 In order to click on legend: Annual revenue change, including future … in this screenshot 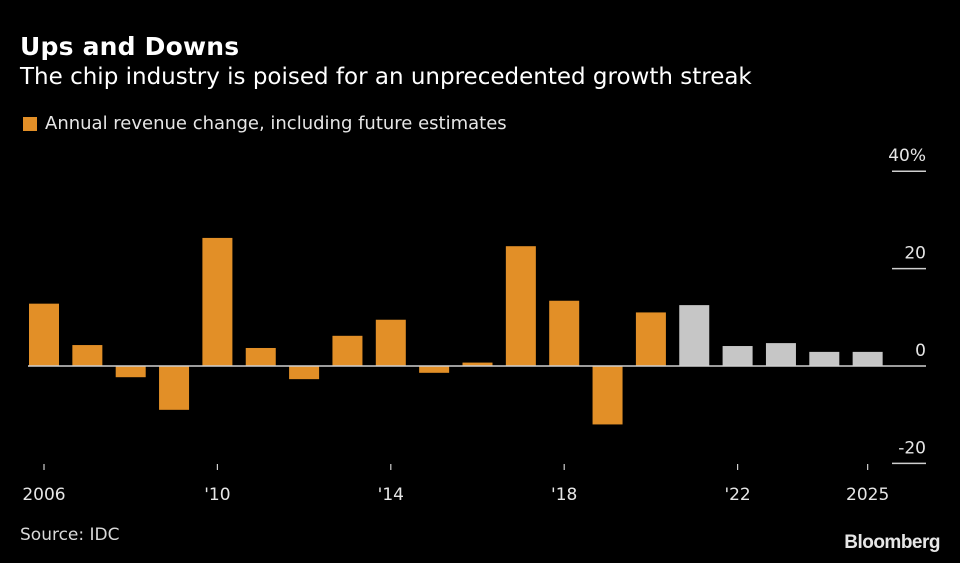, I will do `click(265, 123)`.